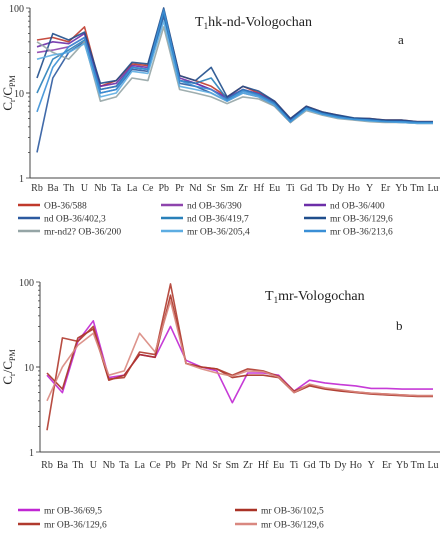 The image size is (446, 550). Describe the element at coordinates (218, 233) in the screenshot. I see `legend-entry: mr OB-36/205,4` at that location.